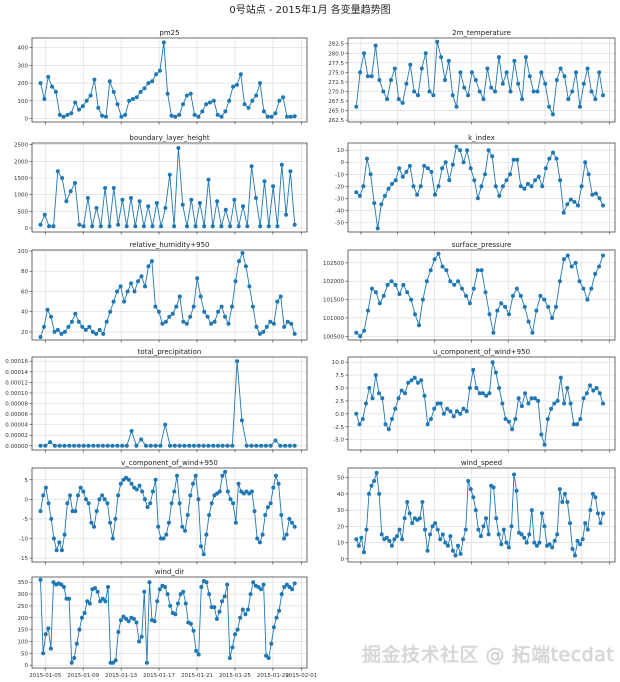 This screenshot has height=682, width=620. I want to click on y-tick-label: 0.00010, so click(16, 394).